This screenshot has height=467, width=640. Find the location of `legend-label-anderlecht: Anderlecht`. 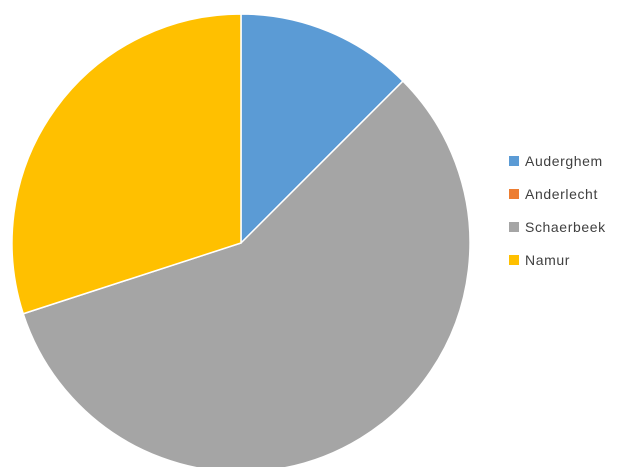

legend-label-anderlecht: Anderlecht is located at coordinates (561, 194).